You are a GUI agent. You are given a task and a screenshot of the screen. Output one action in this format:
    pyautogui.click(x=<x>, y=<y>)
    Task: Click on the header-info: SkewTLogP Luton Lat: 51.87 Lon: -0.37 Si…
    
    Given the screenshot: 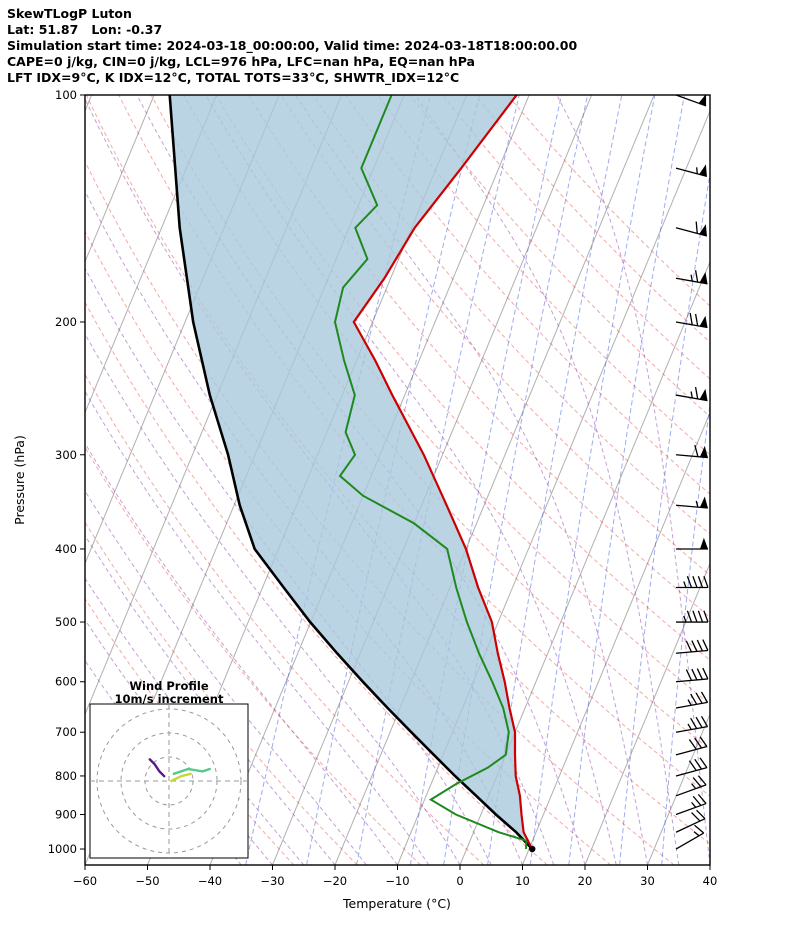 What is the action you would take?
    pyautogui.click(x=292, y=46)
    